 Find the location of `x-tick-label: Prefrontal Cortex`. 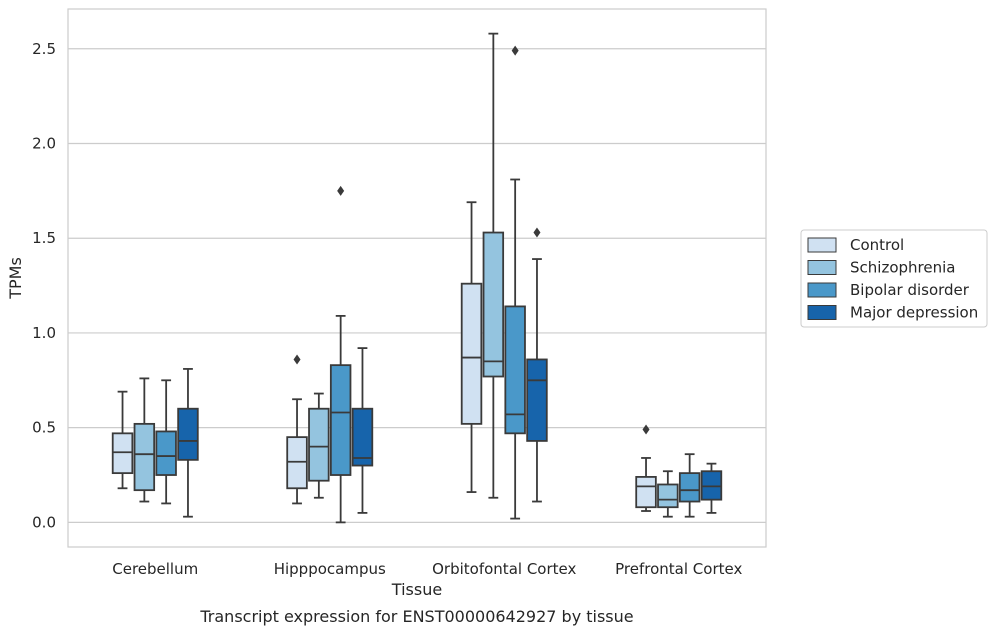

x-tick-label: Prefrontal Cortex is located at coordinates (678, 569).